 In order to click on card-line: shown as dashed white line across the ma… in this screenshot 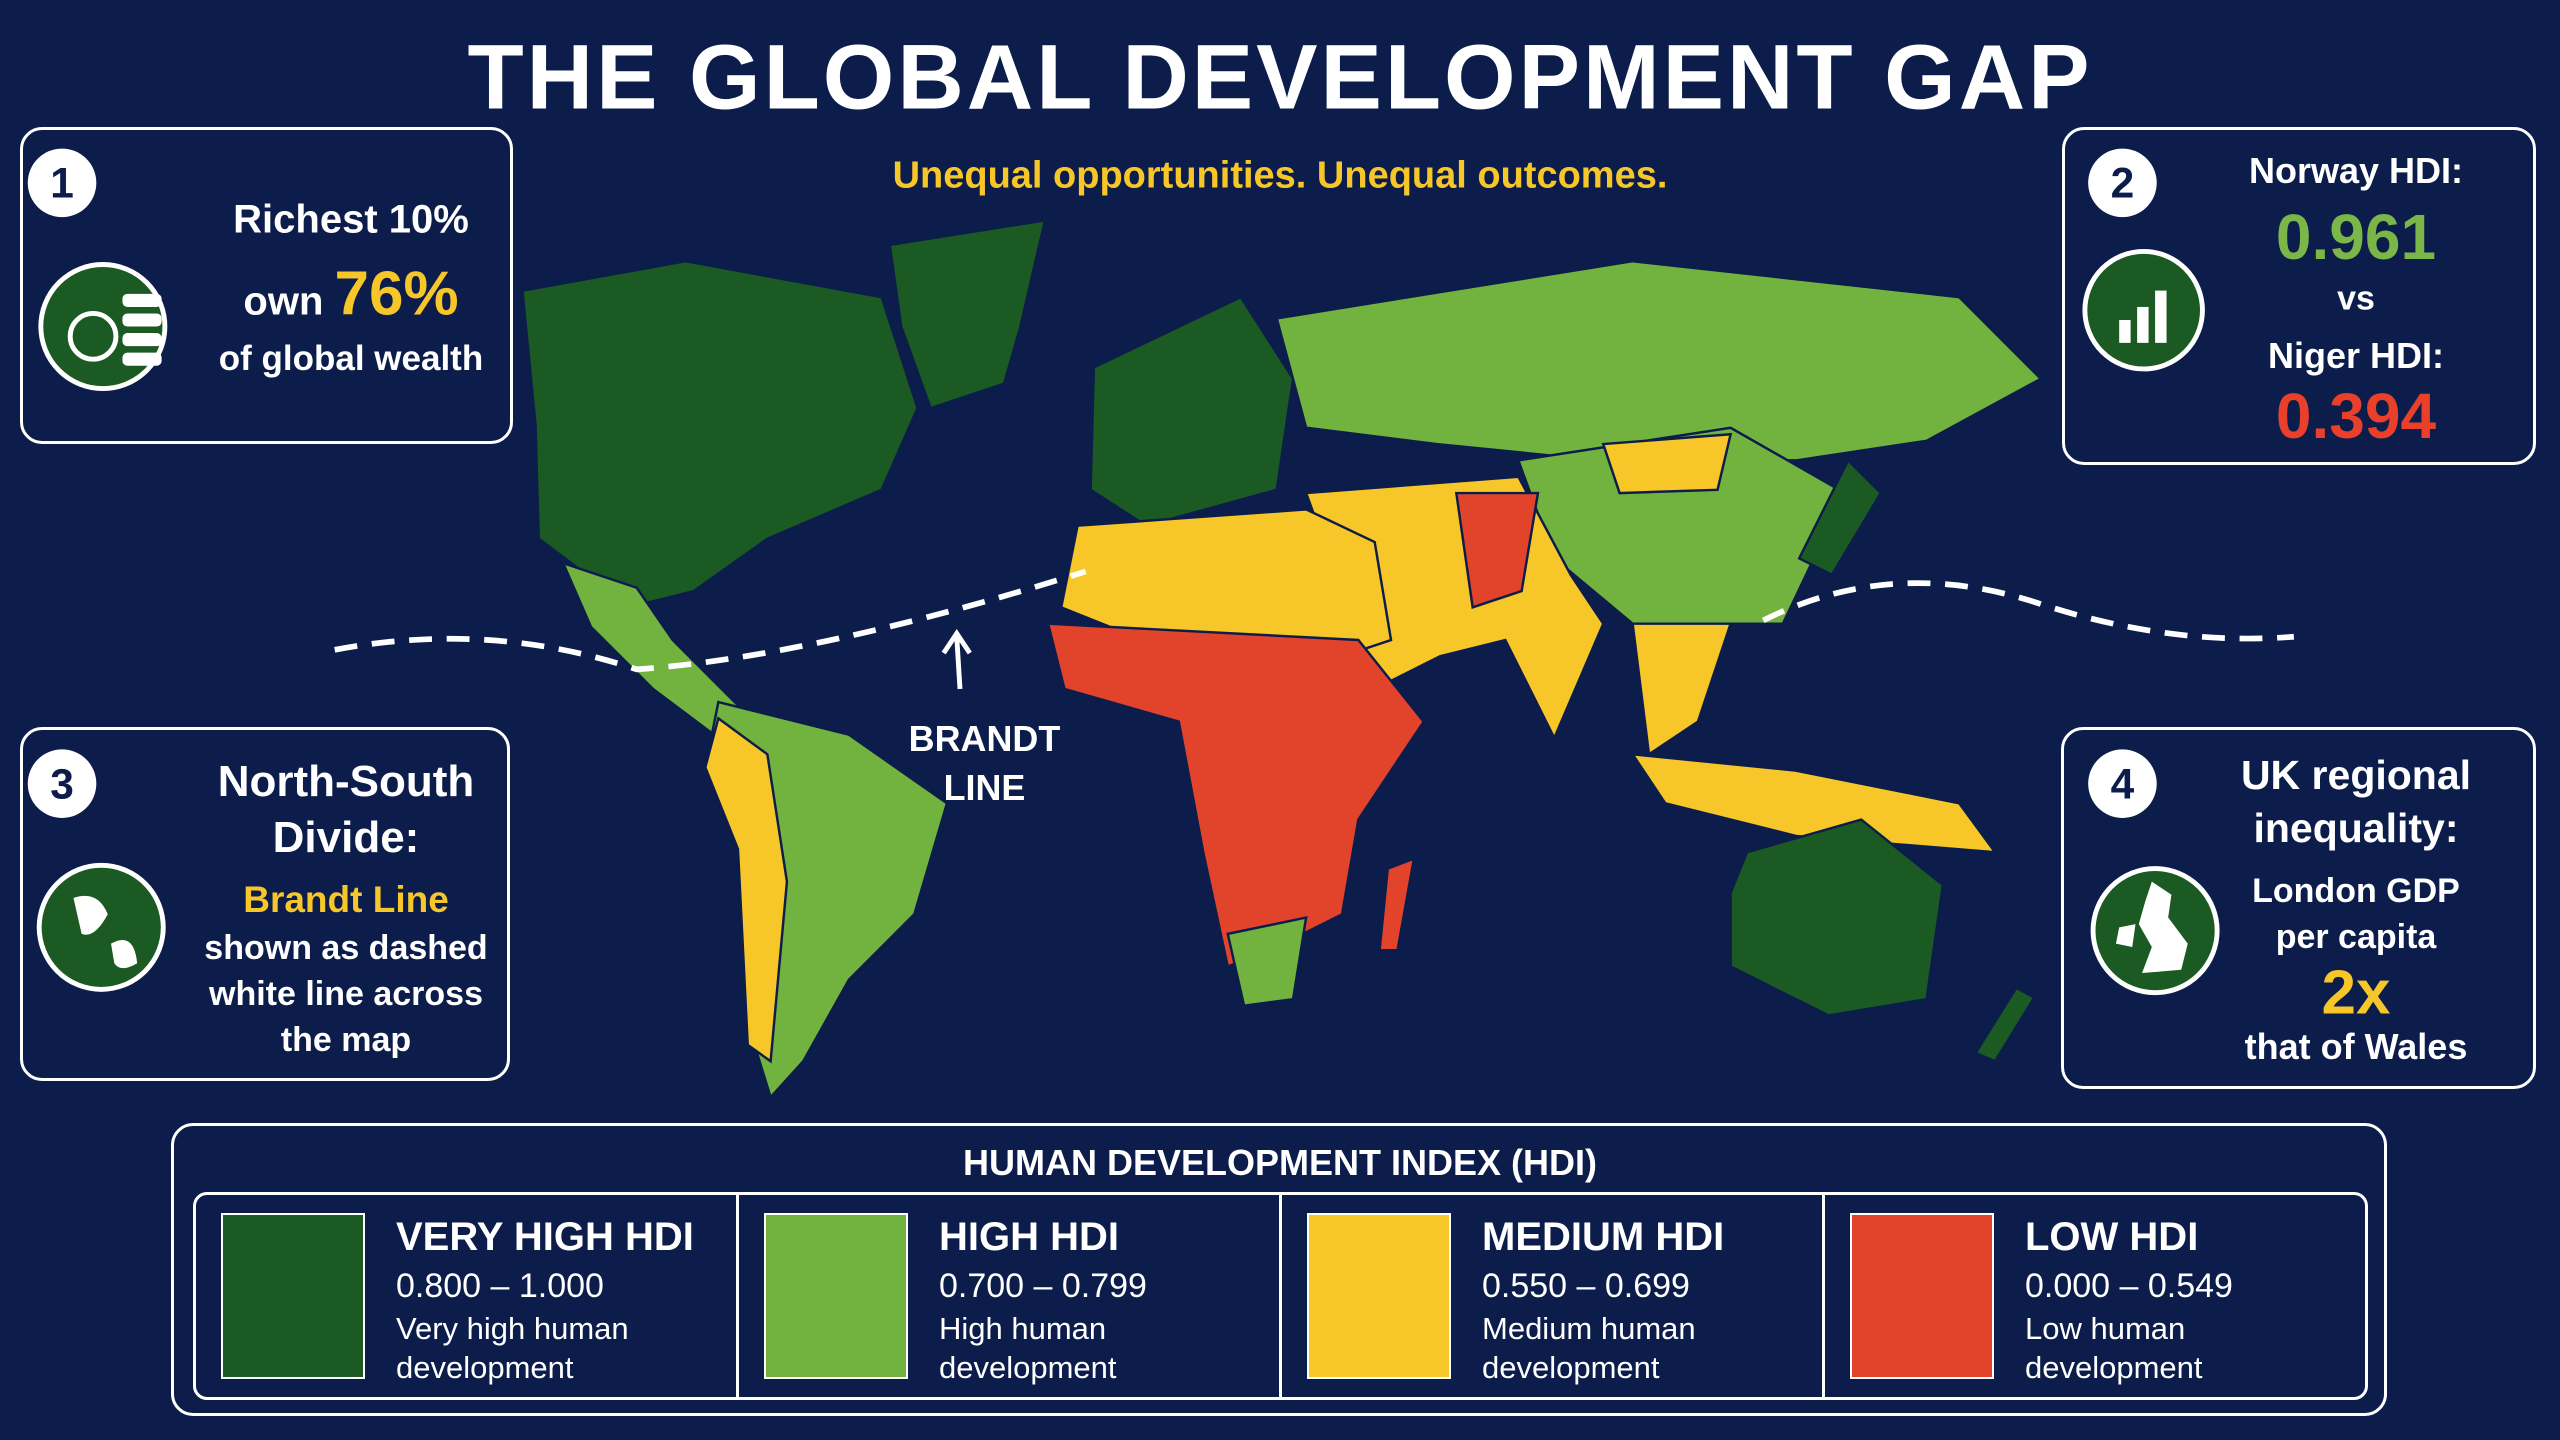, I will do `click(346, 994)`.